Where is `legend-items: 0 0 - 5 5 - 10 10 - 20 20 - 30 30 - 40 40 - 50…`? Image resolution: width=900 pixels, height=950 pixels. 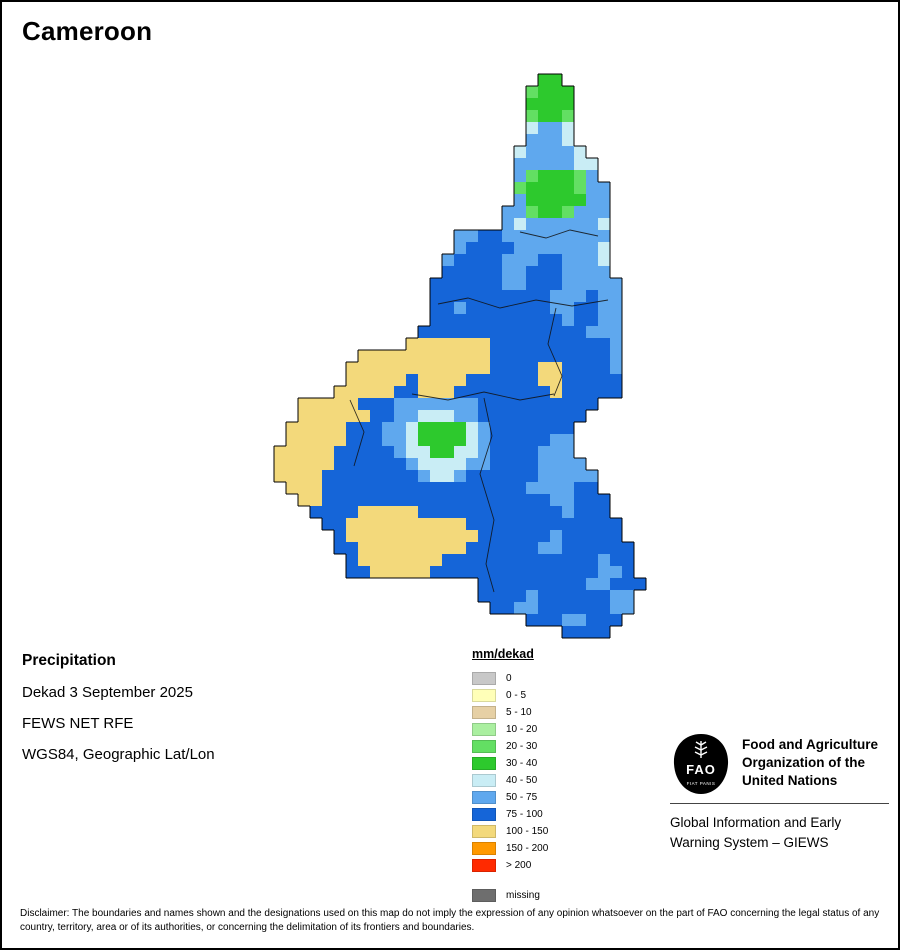
legend-items: 0 0 - 5 5 - 10 10 - 20 20 - 30 30 - 40 40 - 50… is located at coordinates (510, 787).